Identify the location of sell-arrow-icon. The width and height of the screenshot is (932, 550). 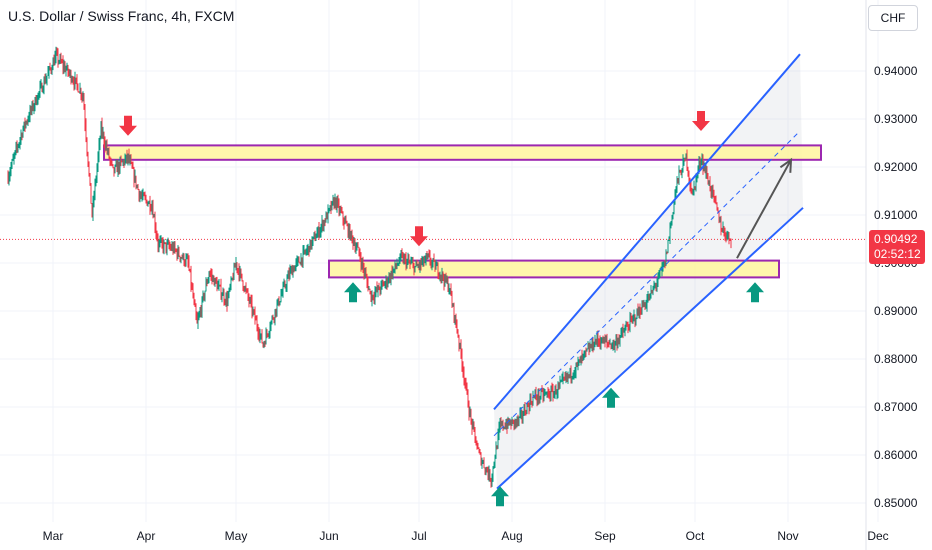
(701, 121).